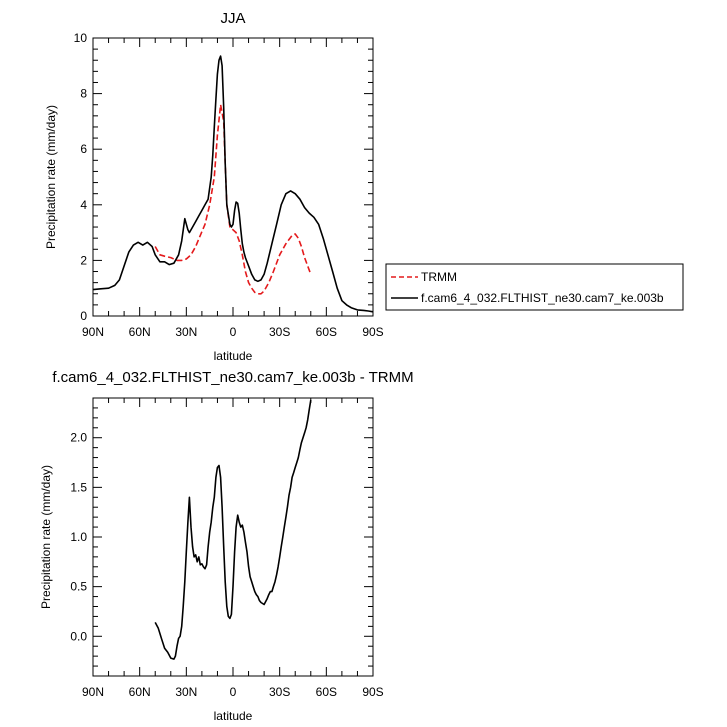  What do you see at coordinates (78, 438) in the screenshot?
I see `bottom-y-tick-label: 2.0` at bounding box center [78, 438].